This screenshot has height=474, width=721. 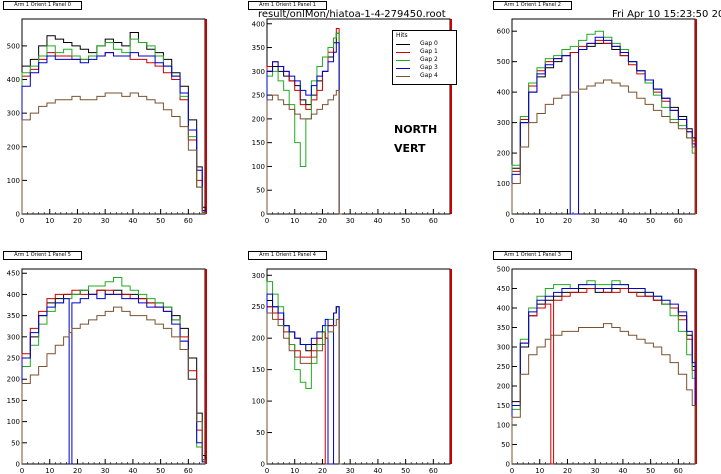 I want to click on legend-entry: Gap 0, so click(x=425, y=44).